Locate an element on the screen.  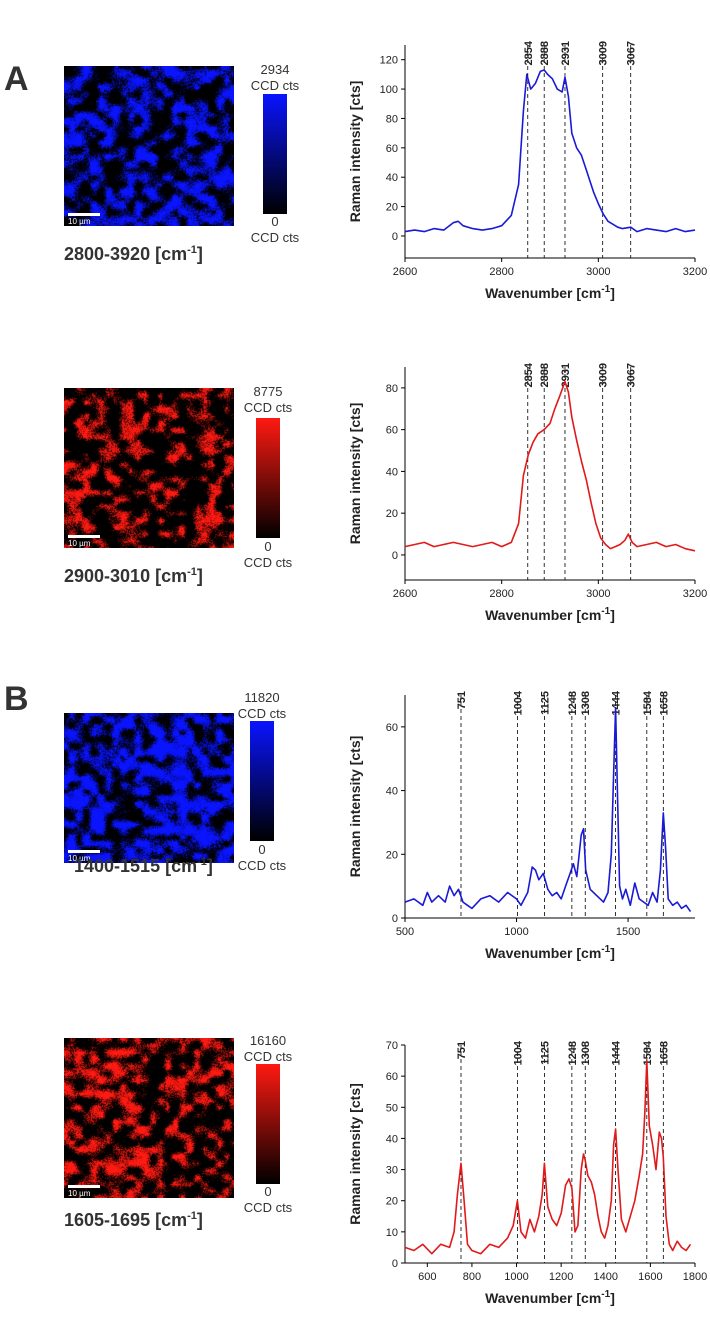
map-range-label: 1400-1515 [cm-1] is located at coordinates (143, 866).